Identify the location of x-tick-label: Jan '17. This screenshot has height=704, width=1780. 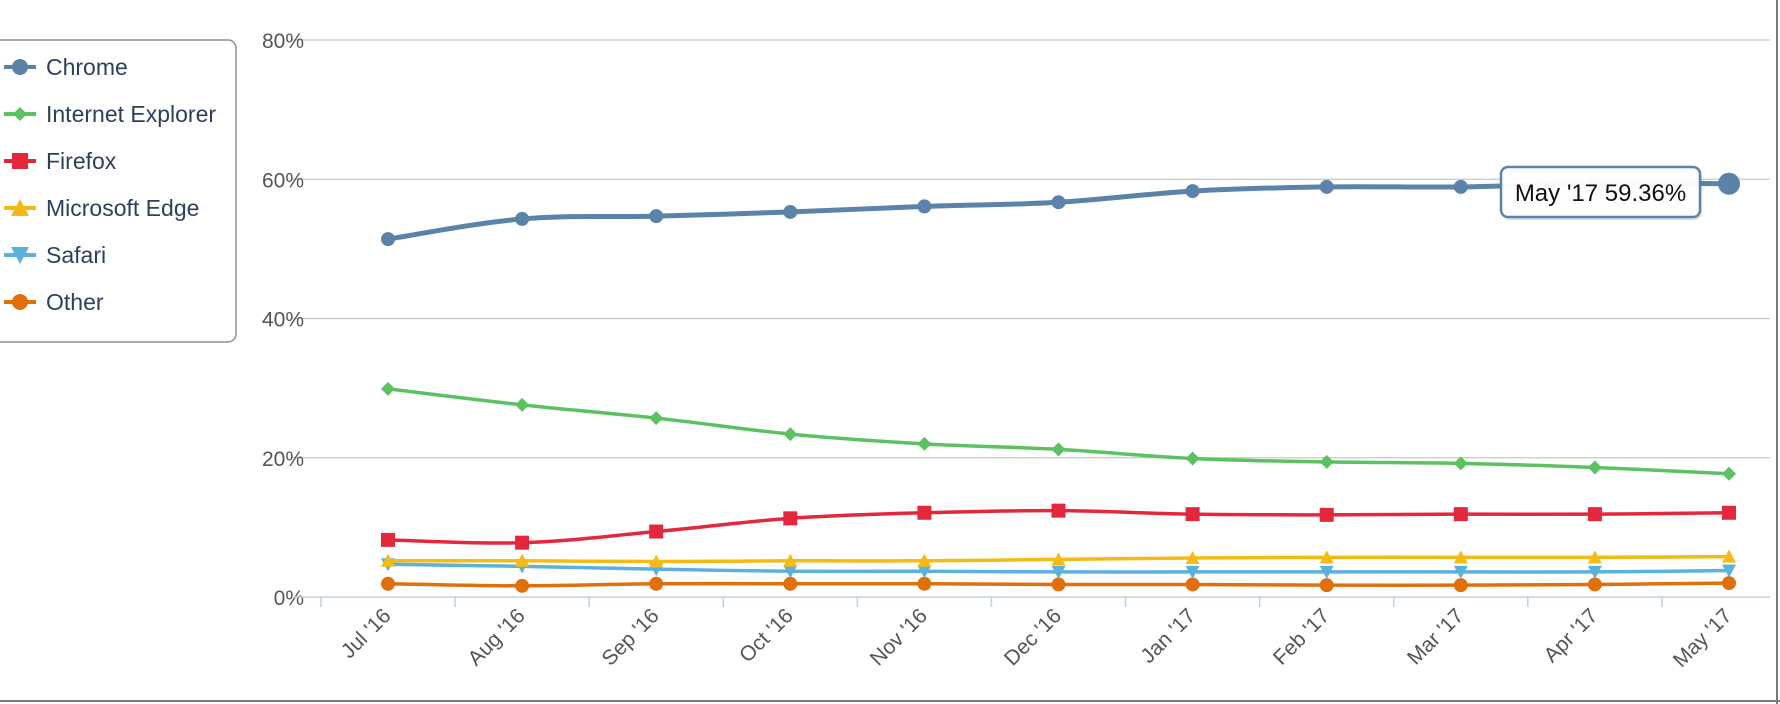
(1168, 636).